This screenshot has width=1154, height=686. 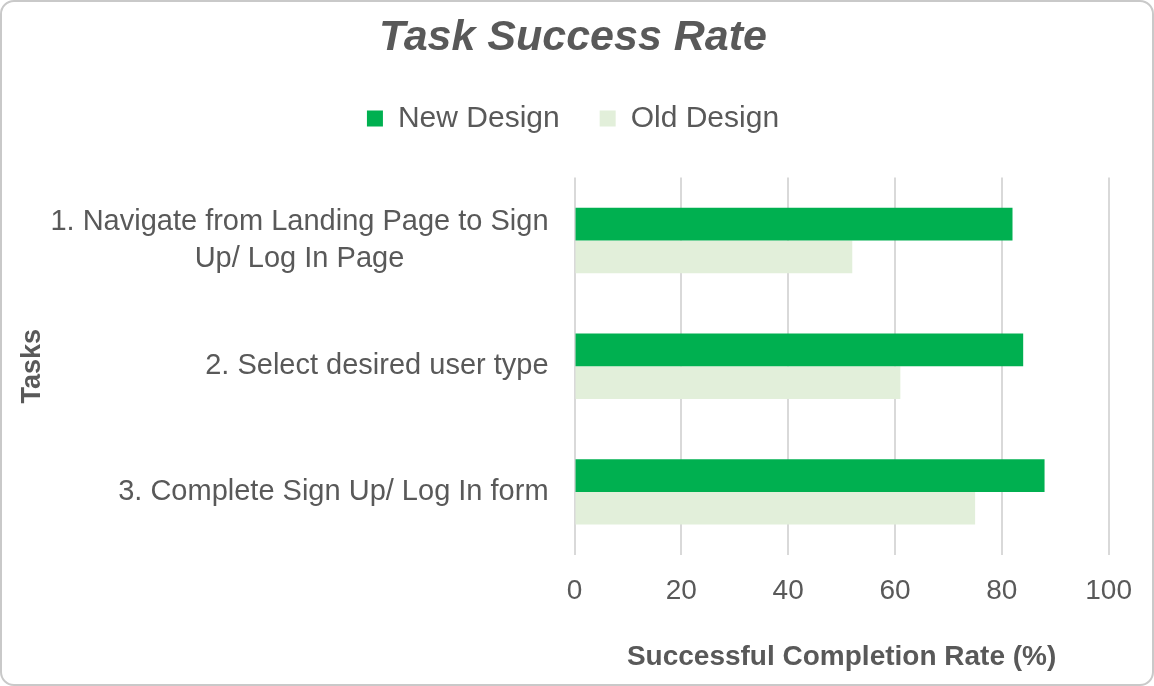 What do you see at coordinates (573, 34) in the screenshot?
I see `chart-title: Task Success Rate` at bounding box center [573, 34].